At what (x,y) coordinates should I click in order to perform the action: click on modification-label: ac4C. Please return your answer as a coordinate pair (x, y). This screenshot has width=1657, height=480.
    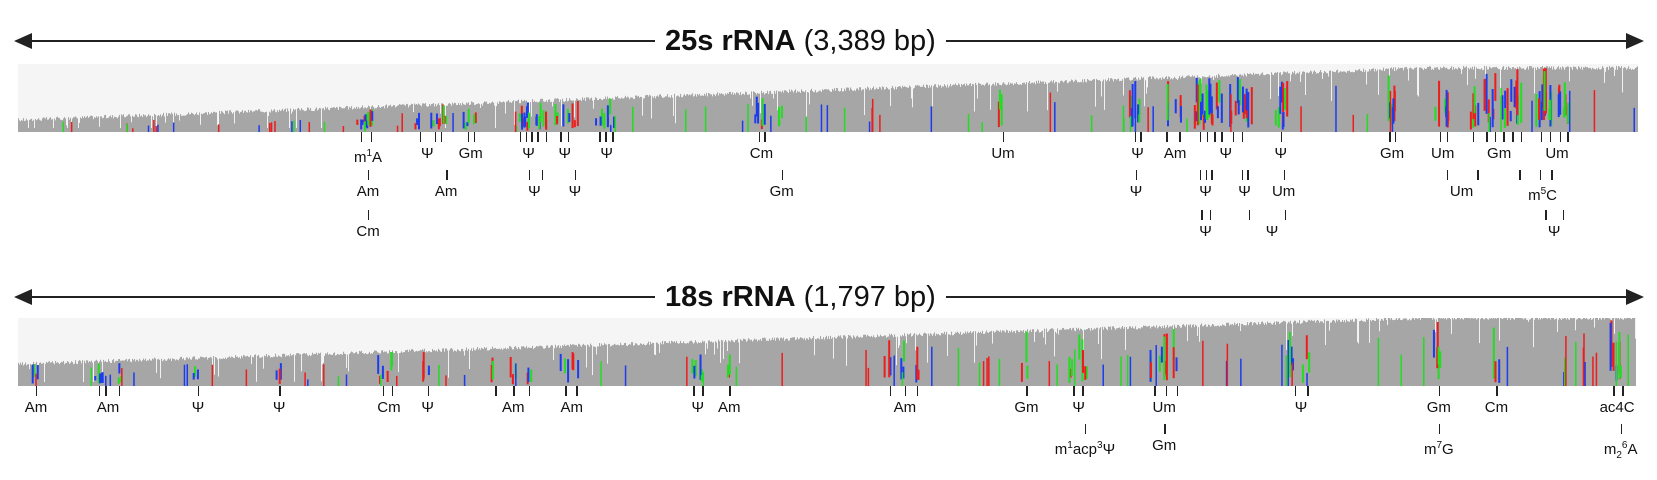
    Looking at the image, I should click on (1617, 407).